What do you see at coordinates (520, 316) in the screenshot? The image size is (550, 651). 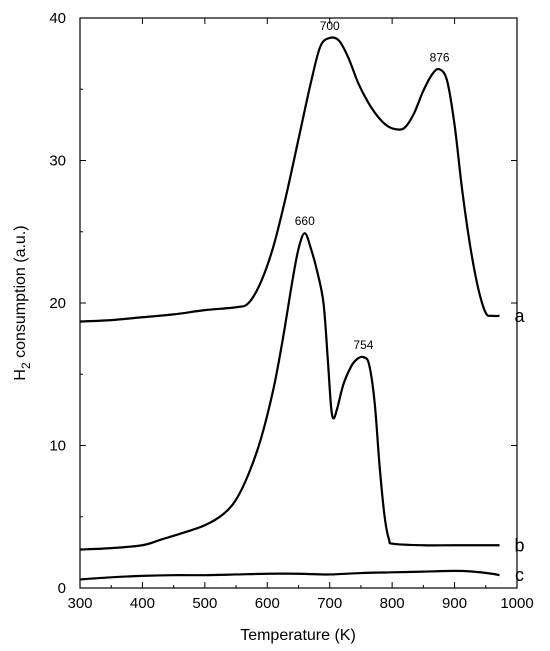 I see `series-label-a: a` at bounding box center [520, 316].